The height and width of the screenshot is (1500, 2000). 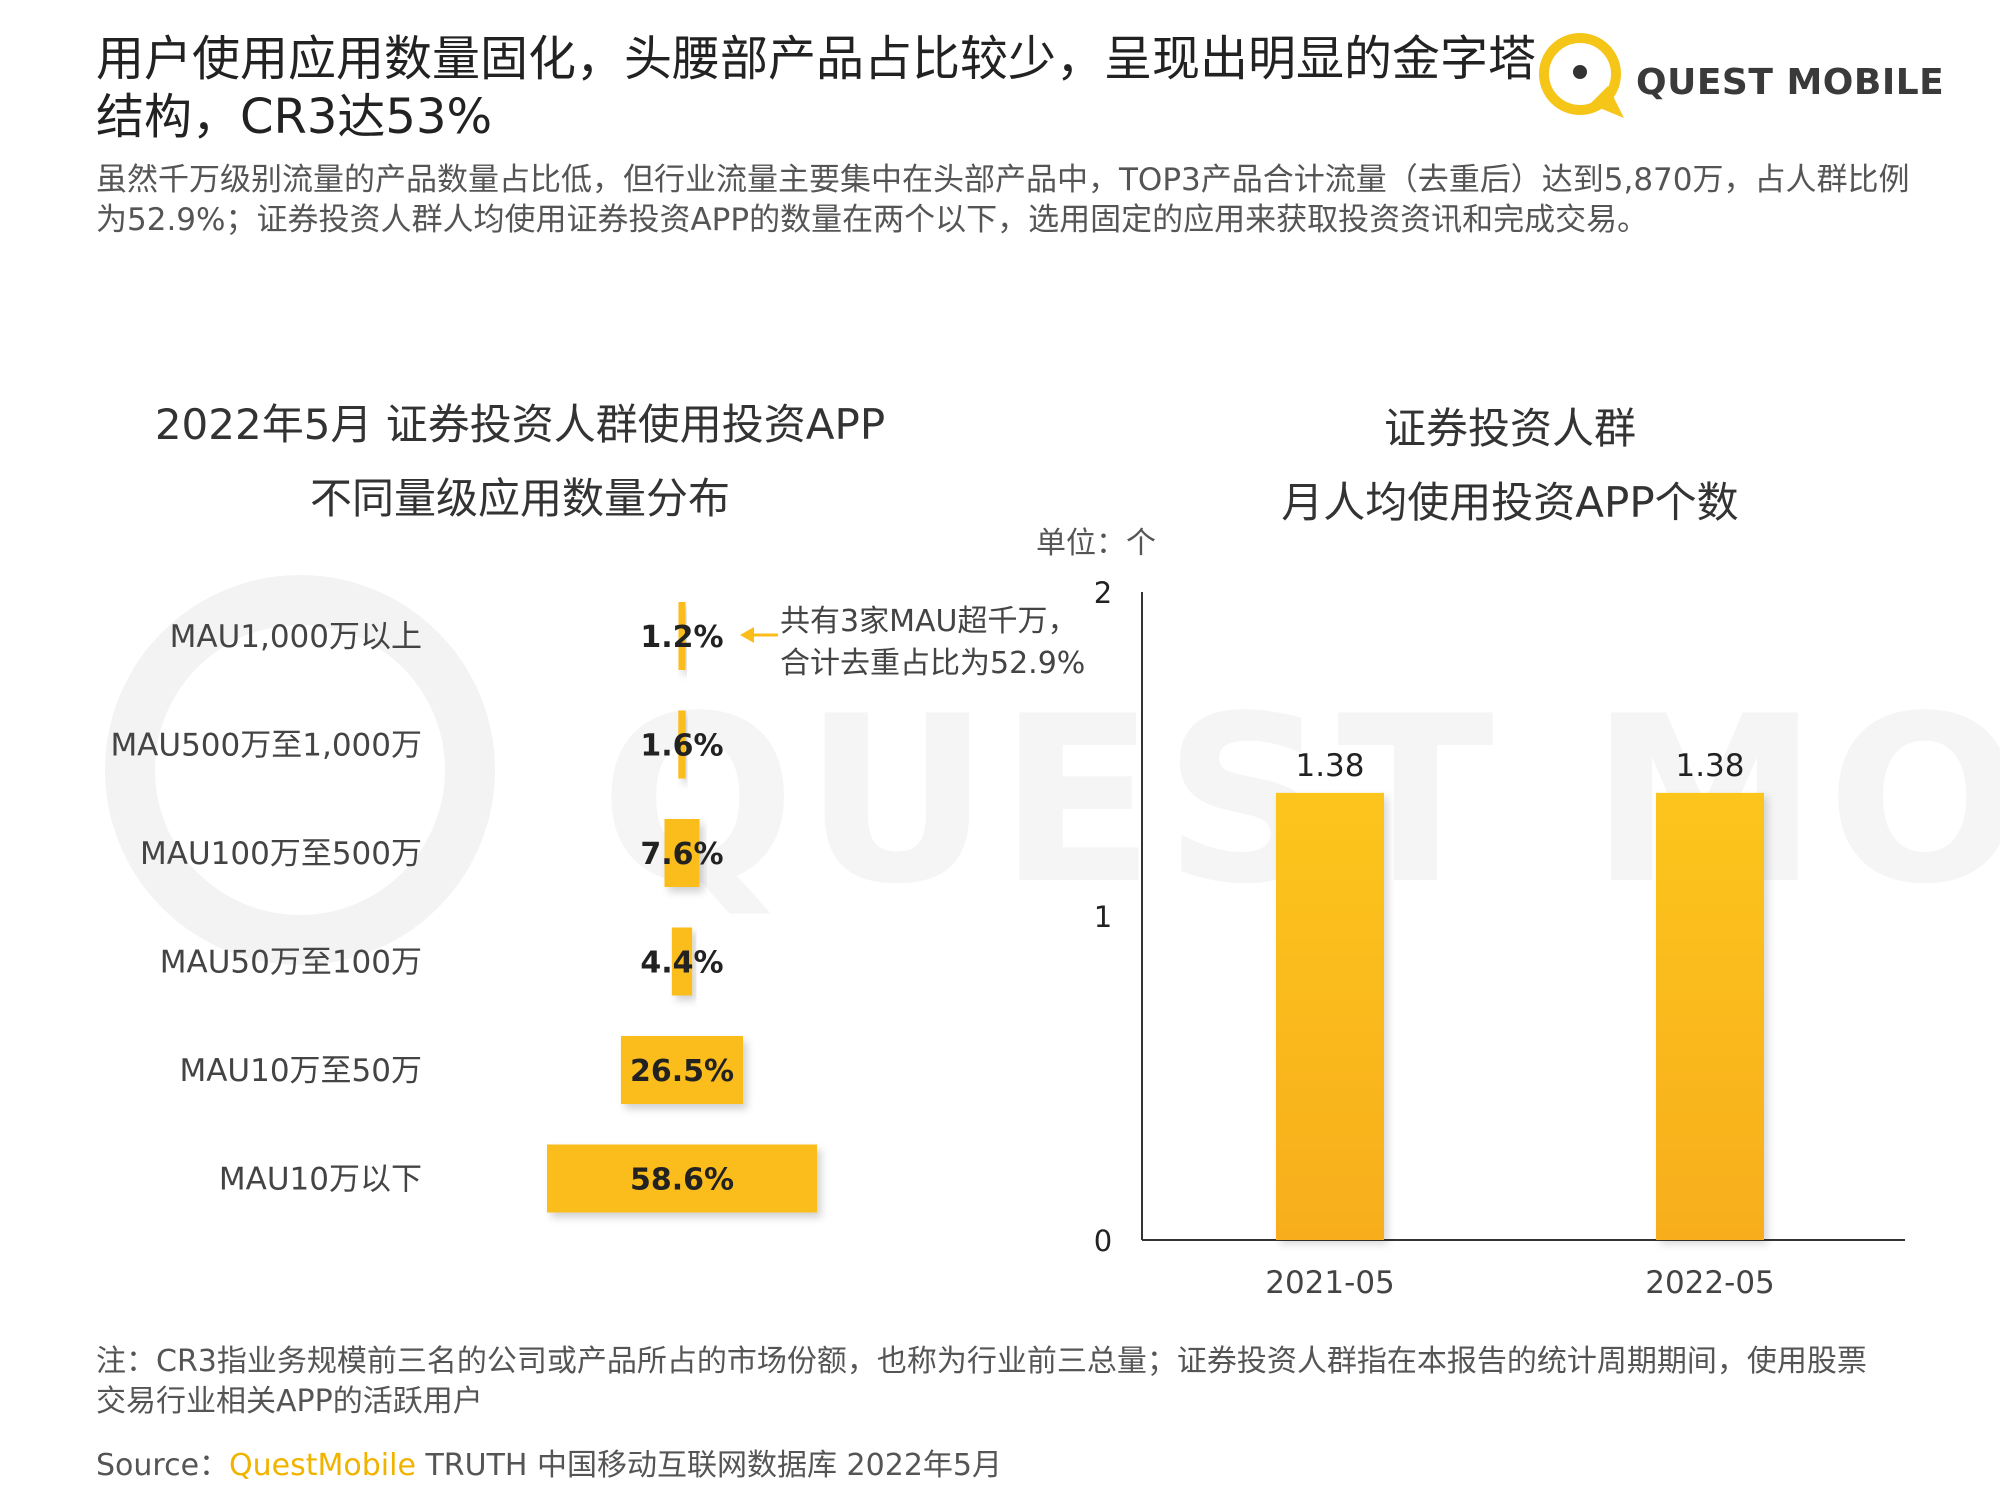 I want to click on funnel-value-label: 4.4%, so click(x=681, y=963).